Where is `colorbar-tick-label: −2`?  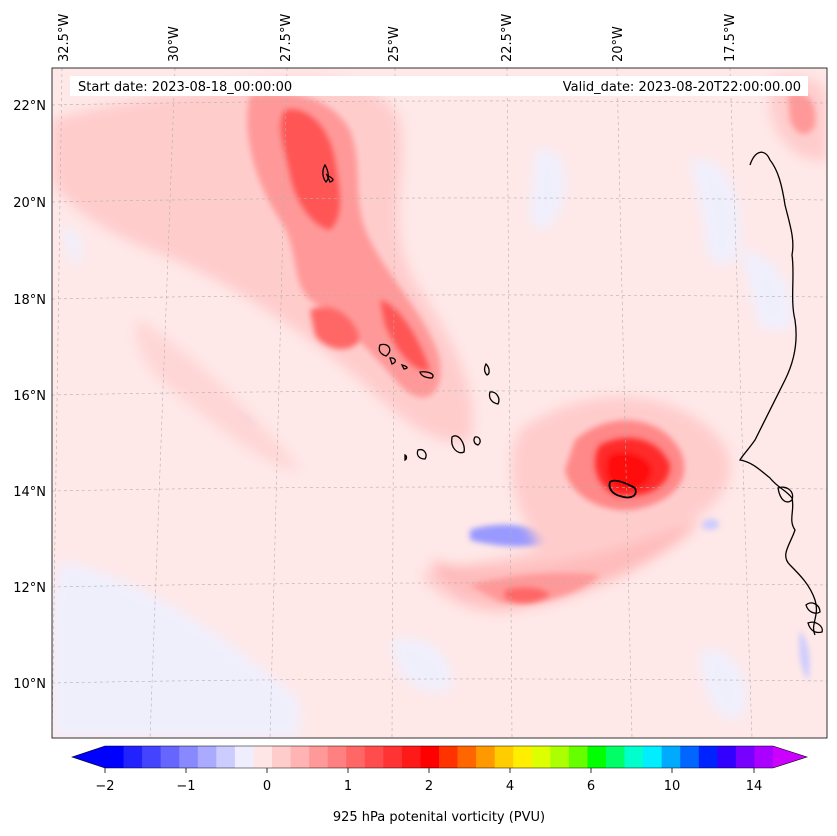
colorbar-tick-label: −2 is located at coordinates (104, 786).